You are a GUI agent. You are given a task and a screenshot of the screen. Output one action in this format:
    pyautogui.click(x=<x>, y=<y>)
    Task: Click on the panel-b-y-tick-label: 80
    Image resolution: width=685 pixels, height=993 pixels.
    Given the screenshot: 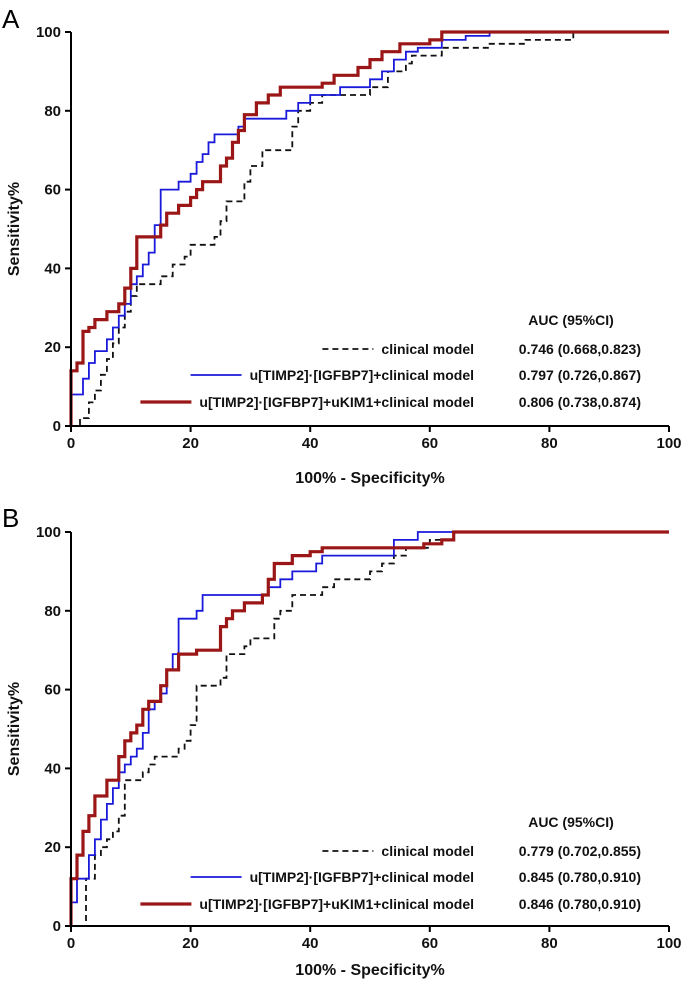 What is the action you would take?
    pyautogui.click(x=52, y=611)
    